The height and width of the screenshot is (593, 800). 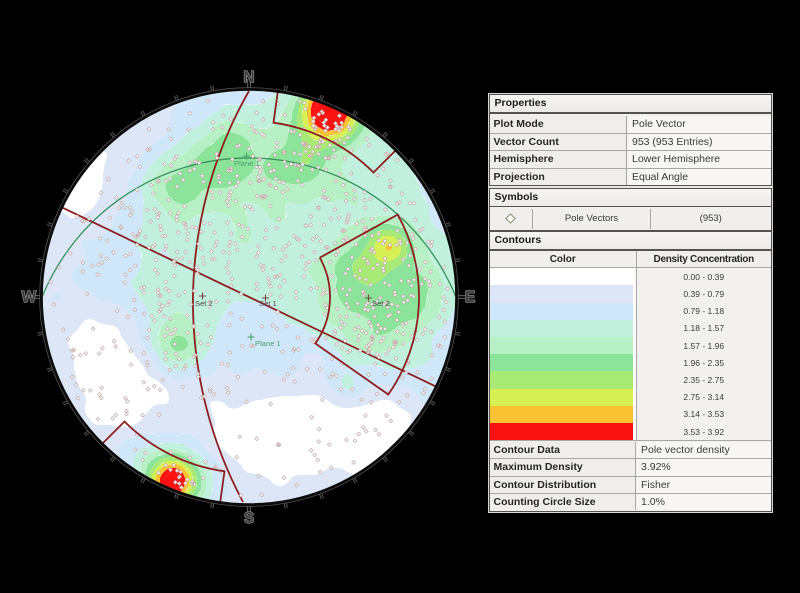 I want to click on svg-text: S, so click(x=249, y=518).